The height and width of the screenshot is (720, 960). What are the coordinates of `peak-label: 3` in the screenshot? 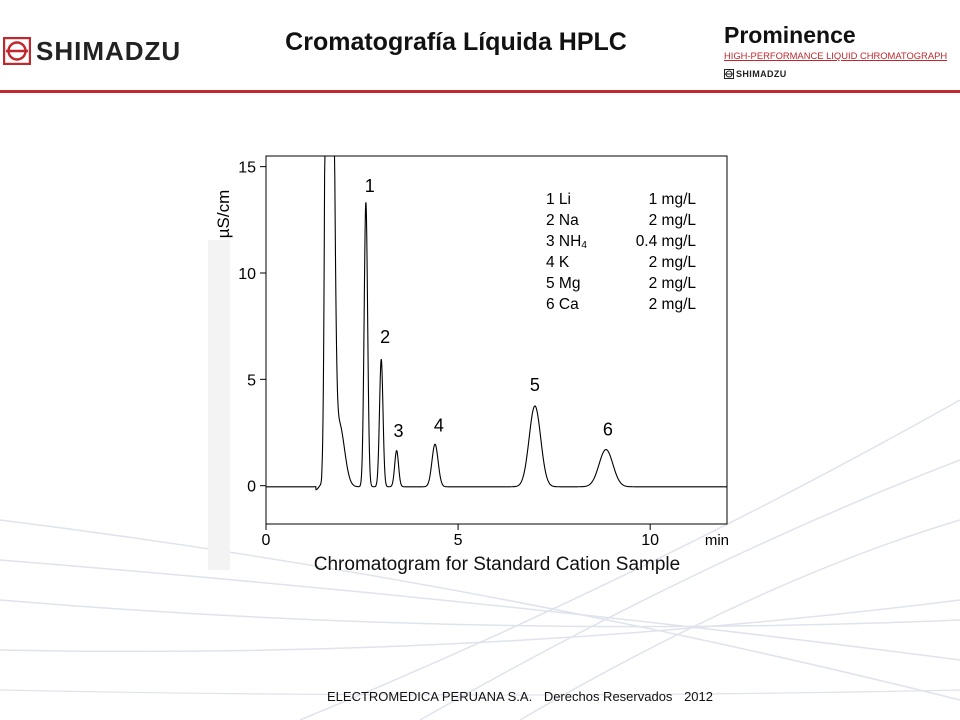 It's located at (399, 431).